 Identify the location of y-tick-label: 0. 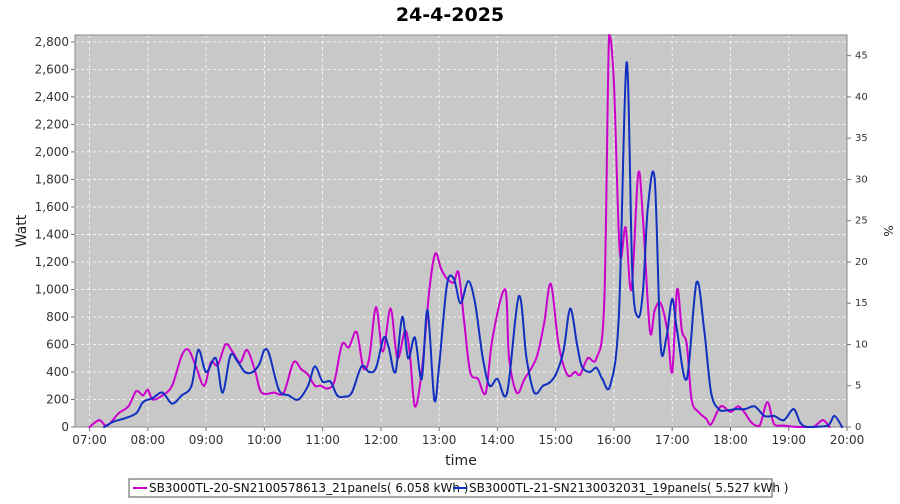
(65, 427).